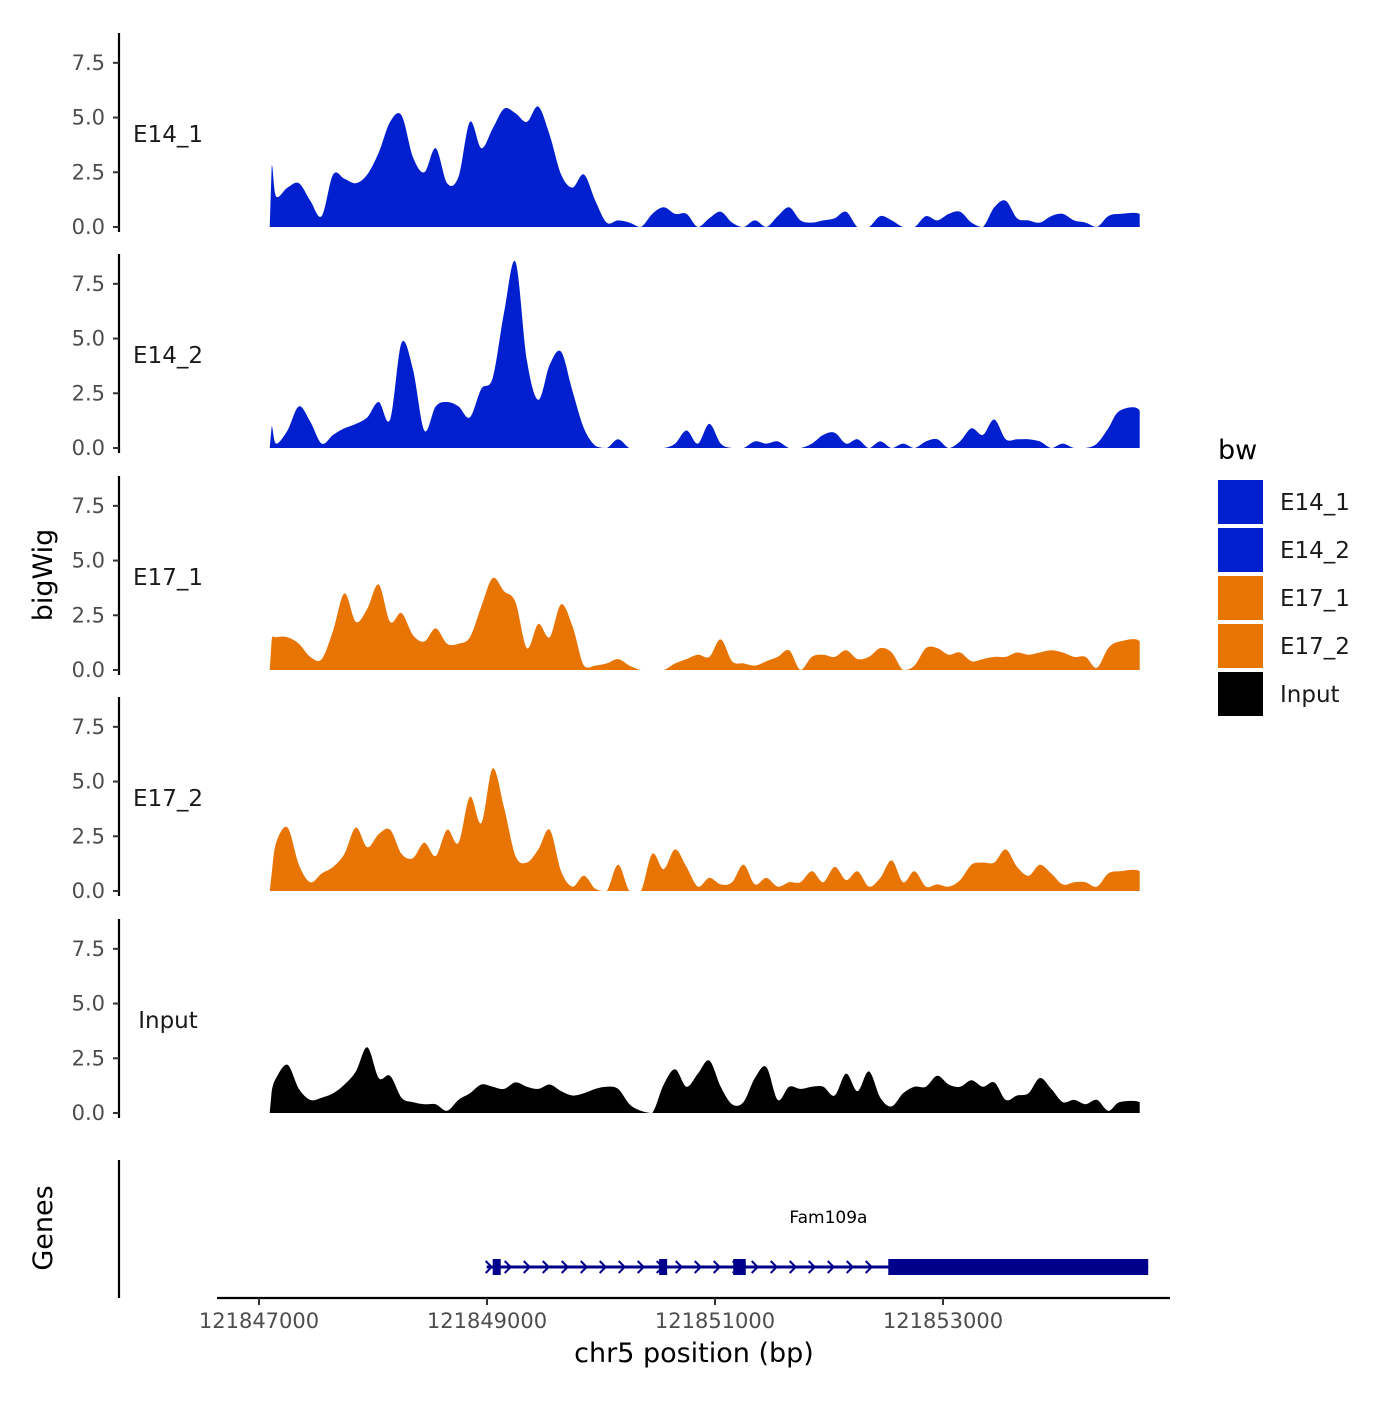 The image size is (1400, 1404). What do you see at coordinates (1237, 450) in the screenshot?
I see `legend-title: bw` at bounding box center [1237, 450].